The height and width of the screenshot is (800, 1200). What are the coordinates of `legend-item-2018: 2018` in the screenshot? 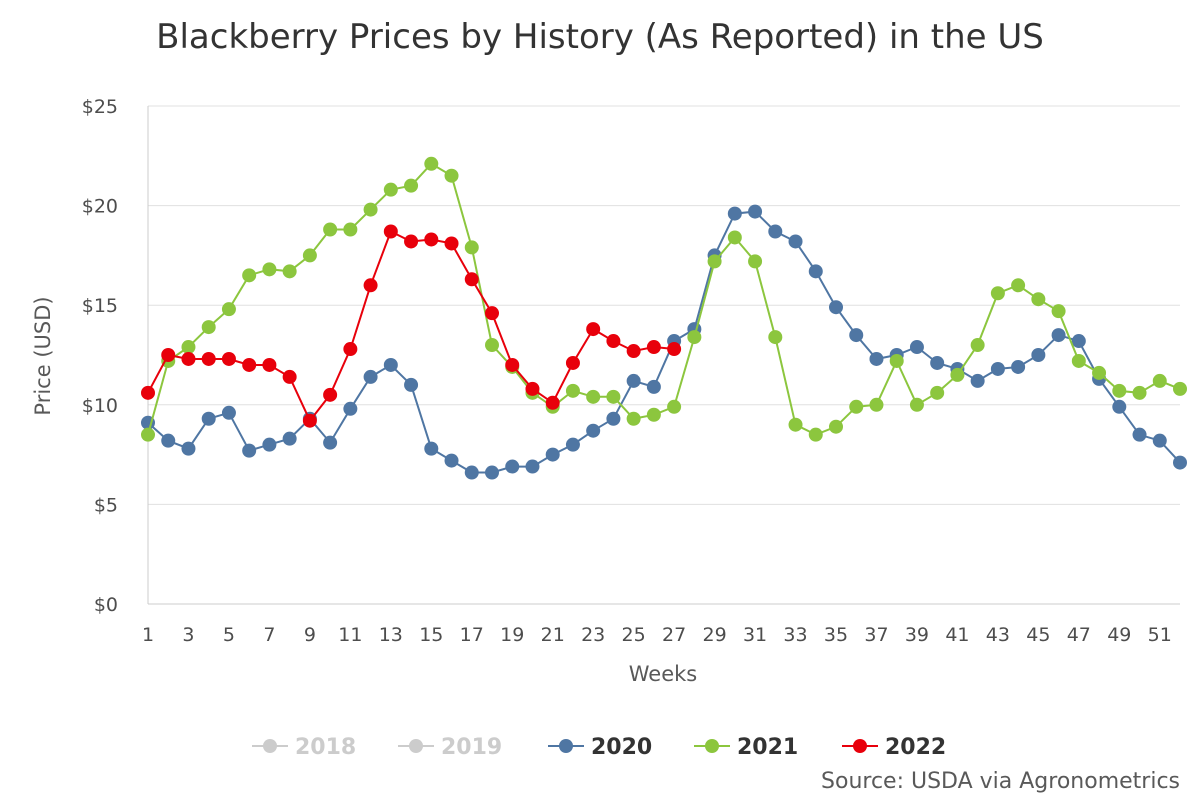 It's located at (304, 747).